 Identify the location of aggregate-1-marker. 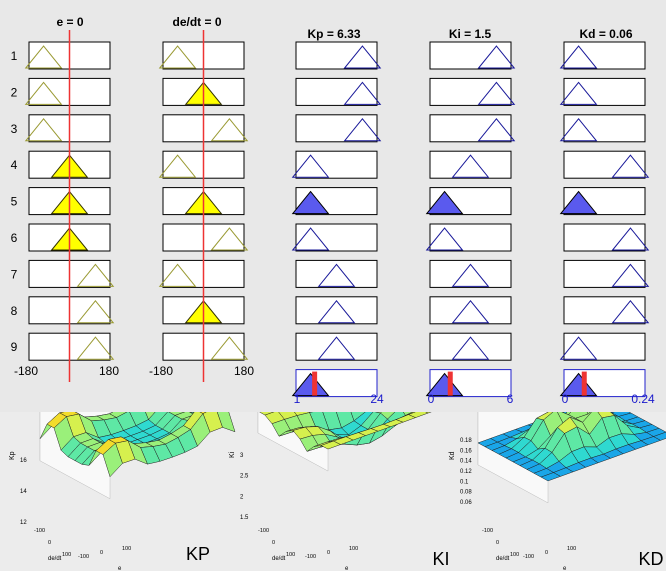
(450, 384).